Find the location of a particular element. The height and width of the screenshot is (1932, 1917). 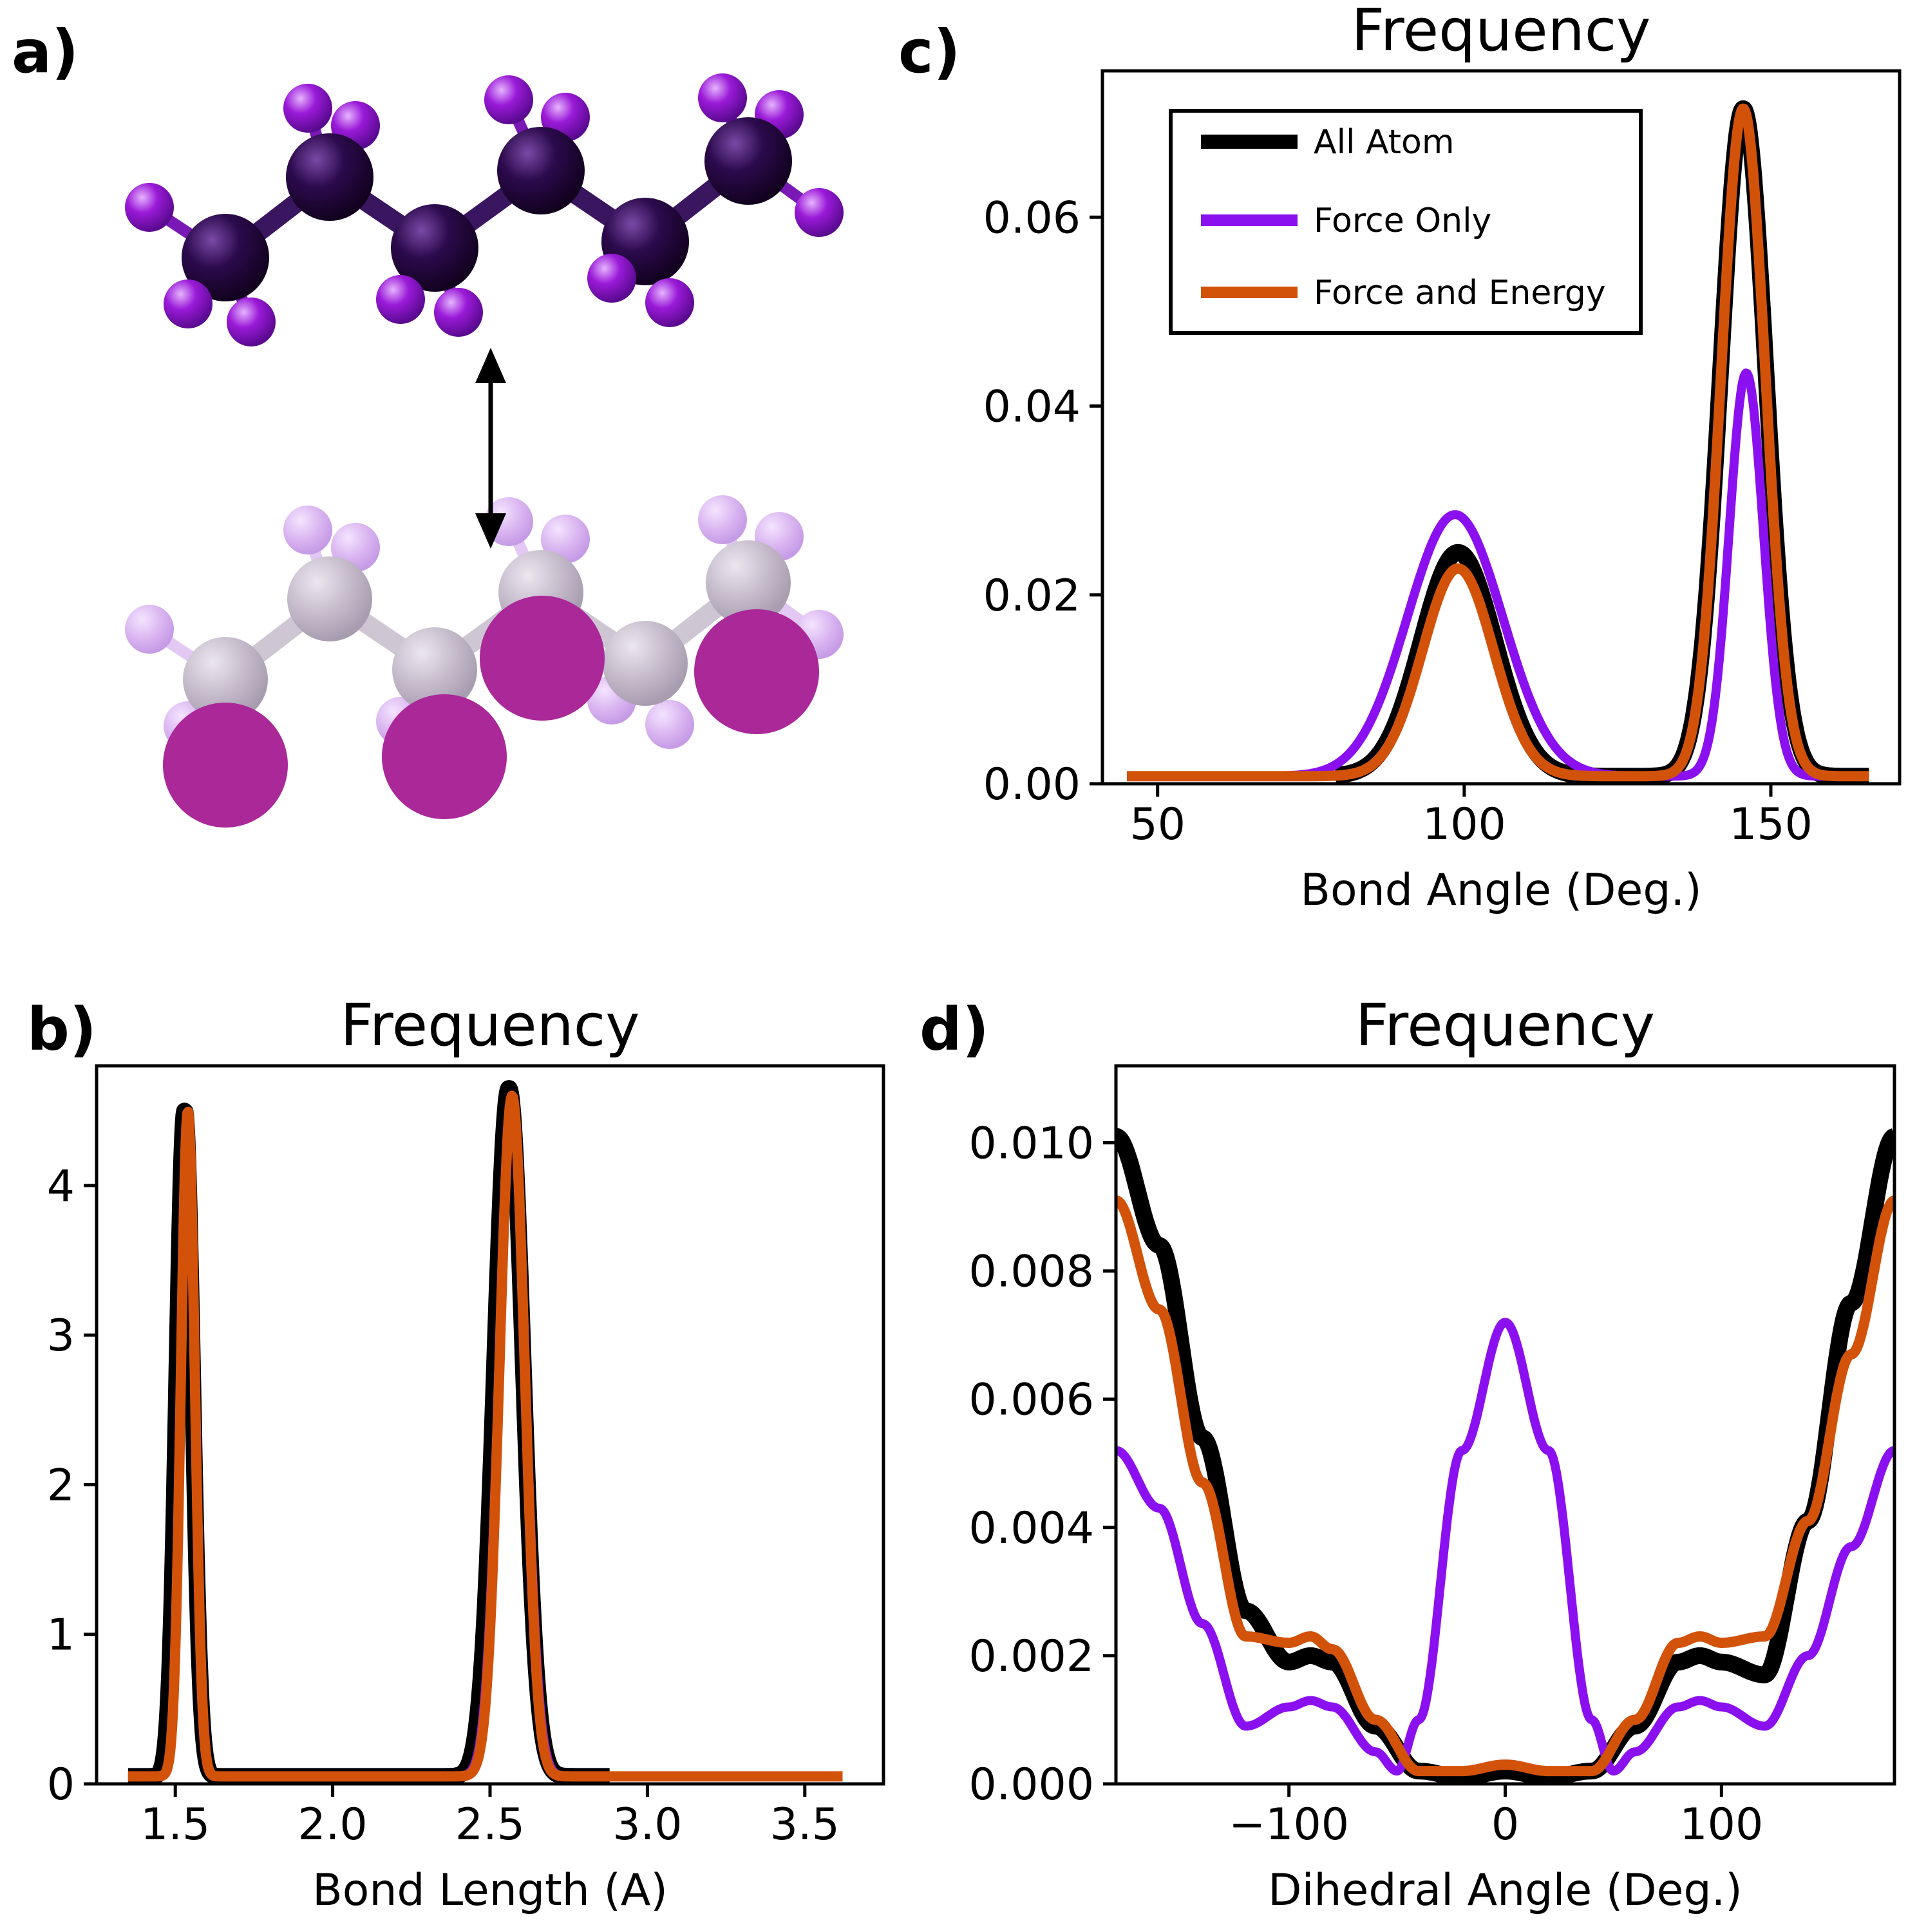

all-atom-molecule is located at coordinates (484, 209).